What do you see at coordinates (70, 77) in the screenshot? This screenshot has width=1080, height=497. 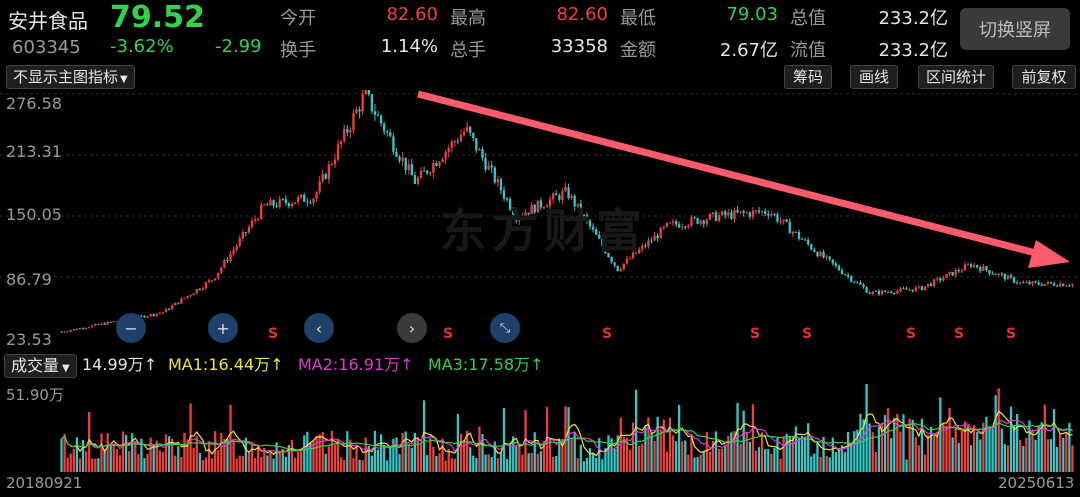 I see `indicator-dropdown: 不显示主图指标 ▼` at bounding box center [70, 77].